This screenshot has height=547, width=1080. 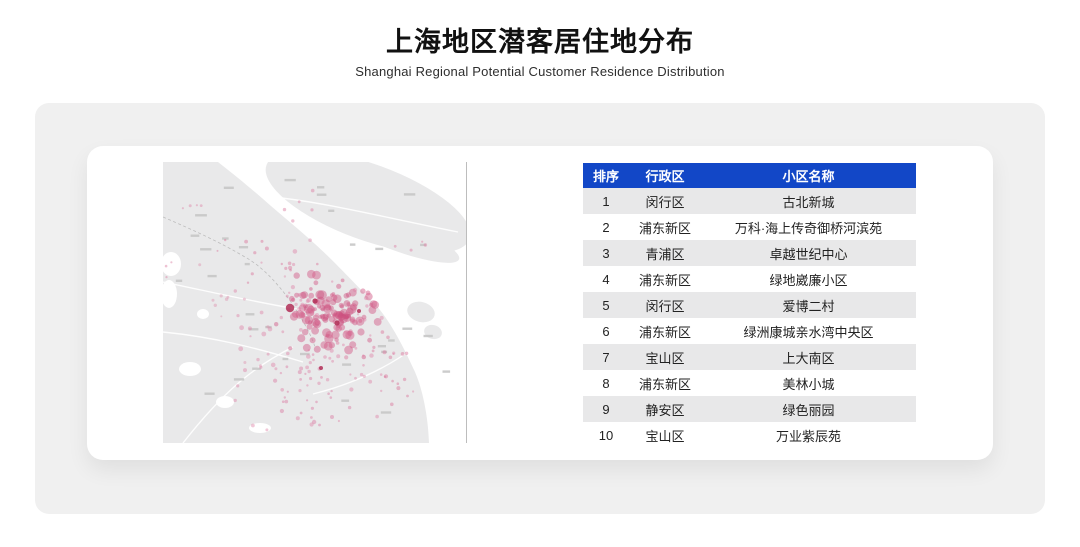 I want to click on cell-community: 绿地崴廉小区, so click(x=808, y=280).